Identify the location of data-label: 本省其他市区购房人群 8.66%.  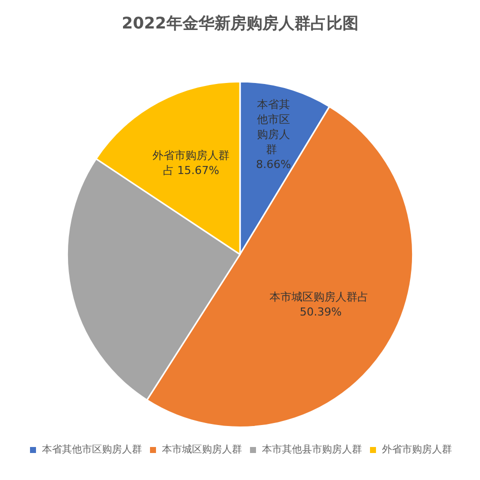
(273, 135).